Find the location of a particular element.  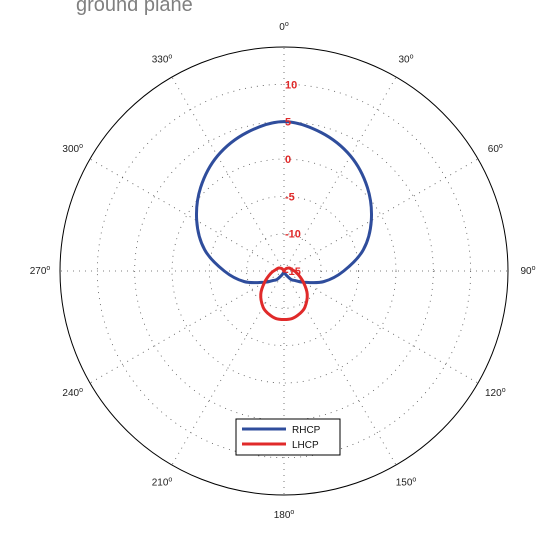

series-layer is located at coordinates (284, 221).